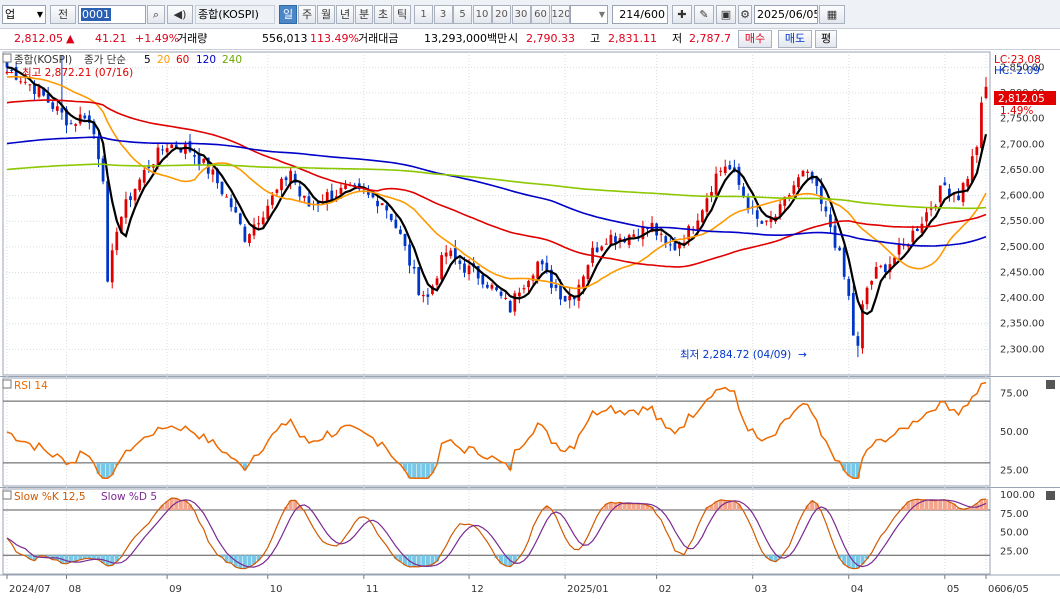 This screenshot has height=599, width=1060. What do you see at coordinates (402, 14) in the screenshot?
I see `period-button-6: 틱` at bounding box center [402, 14].